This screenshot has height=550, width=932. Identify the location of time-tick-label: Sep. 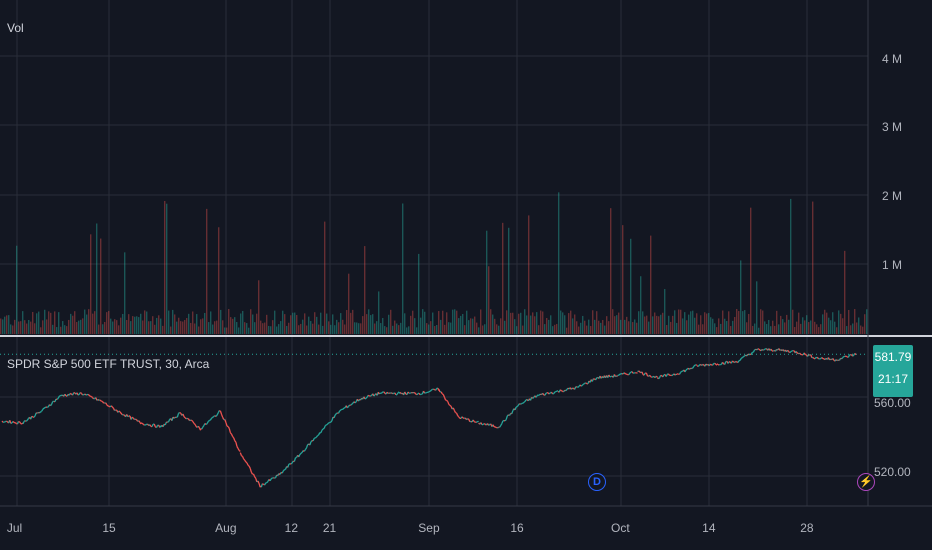
(429, 528).